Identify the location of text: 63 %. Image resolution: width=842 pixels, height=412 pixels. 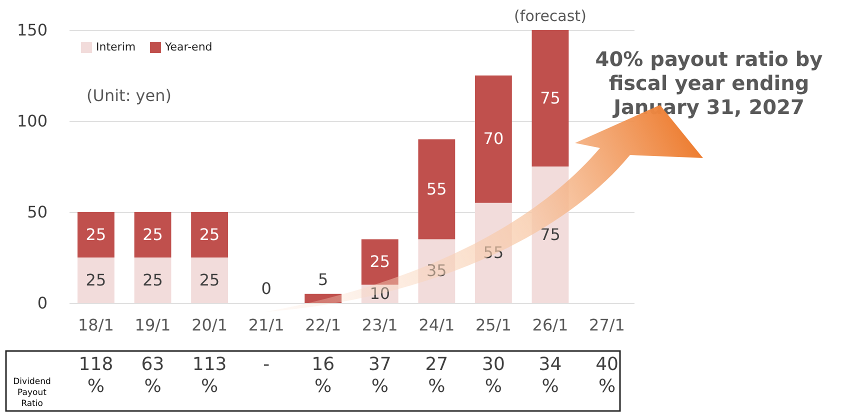
(152, 375).